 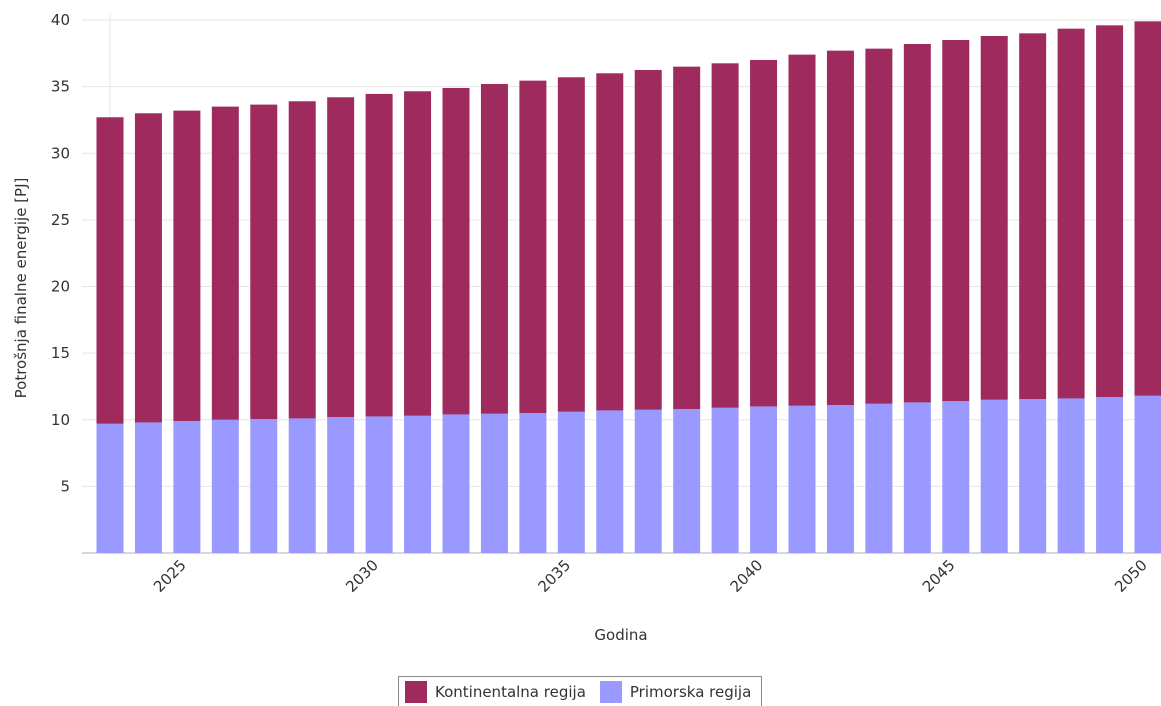 What do you see at coordinates (764, 479) in the screenshot?
I see `bar-primorska-2040` at bounding box center [764, 479].